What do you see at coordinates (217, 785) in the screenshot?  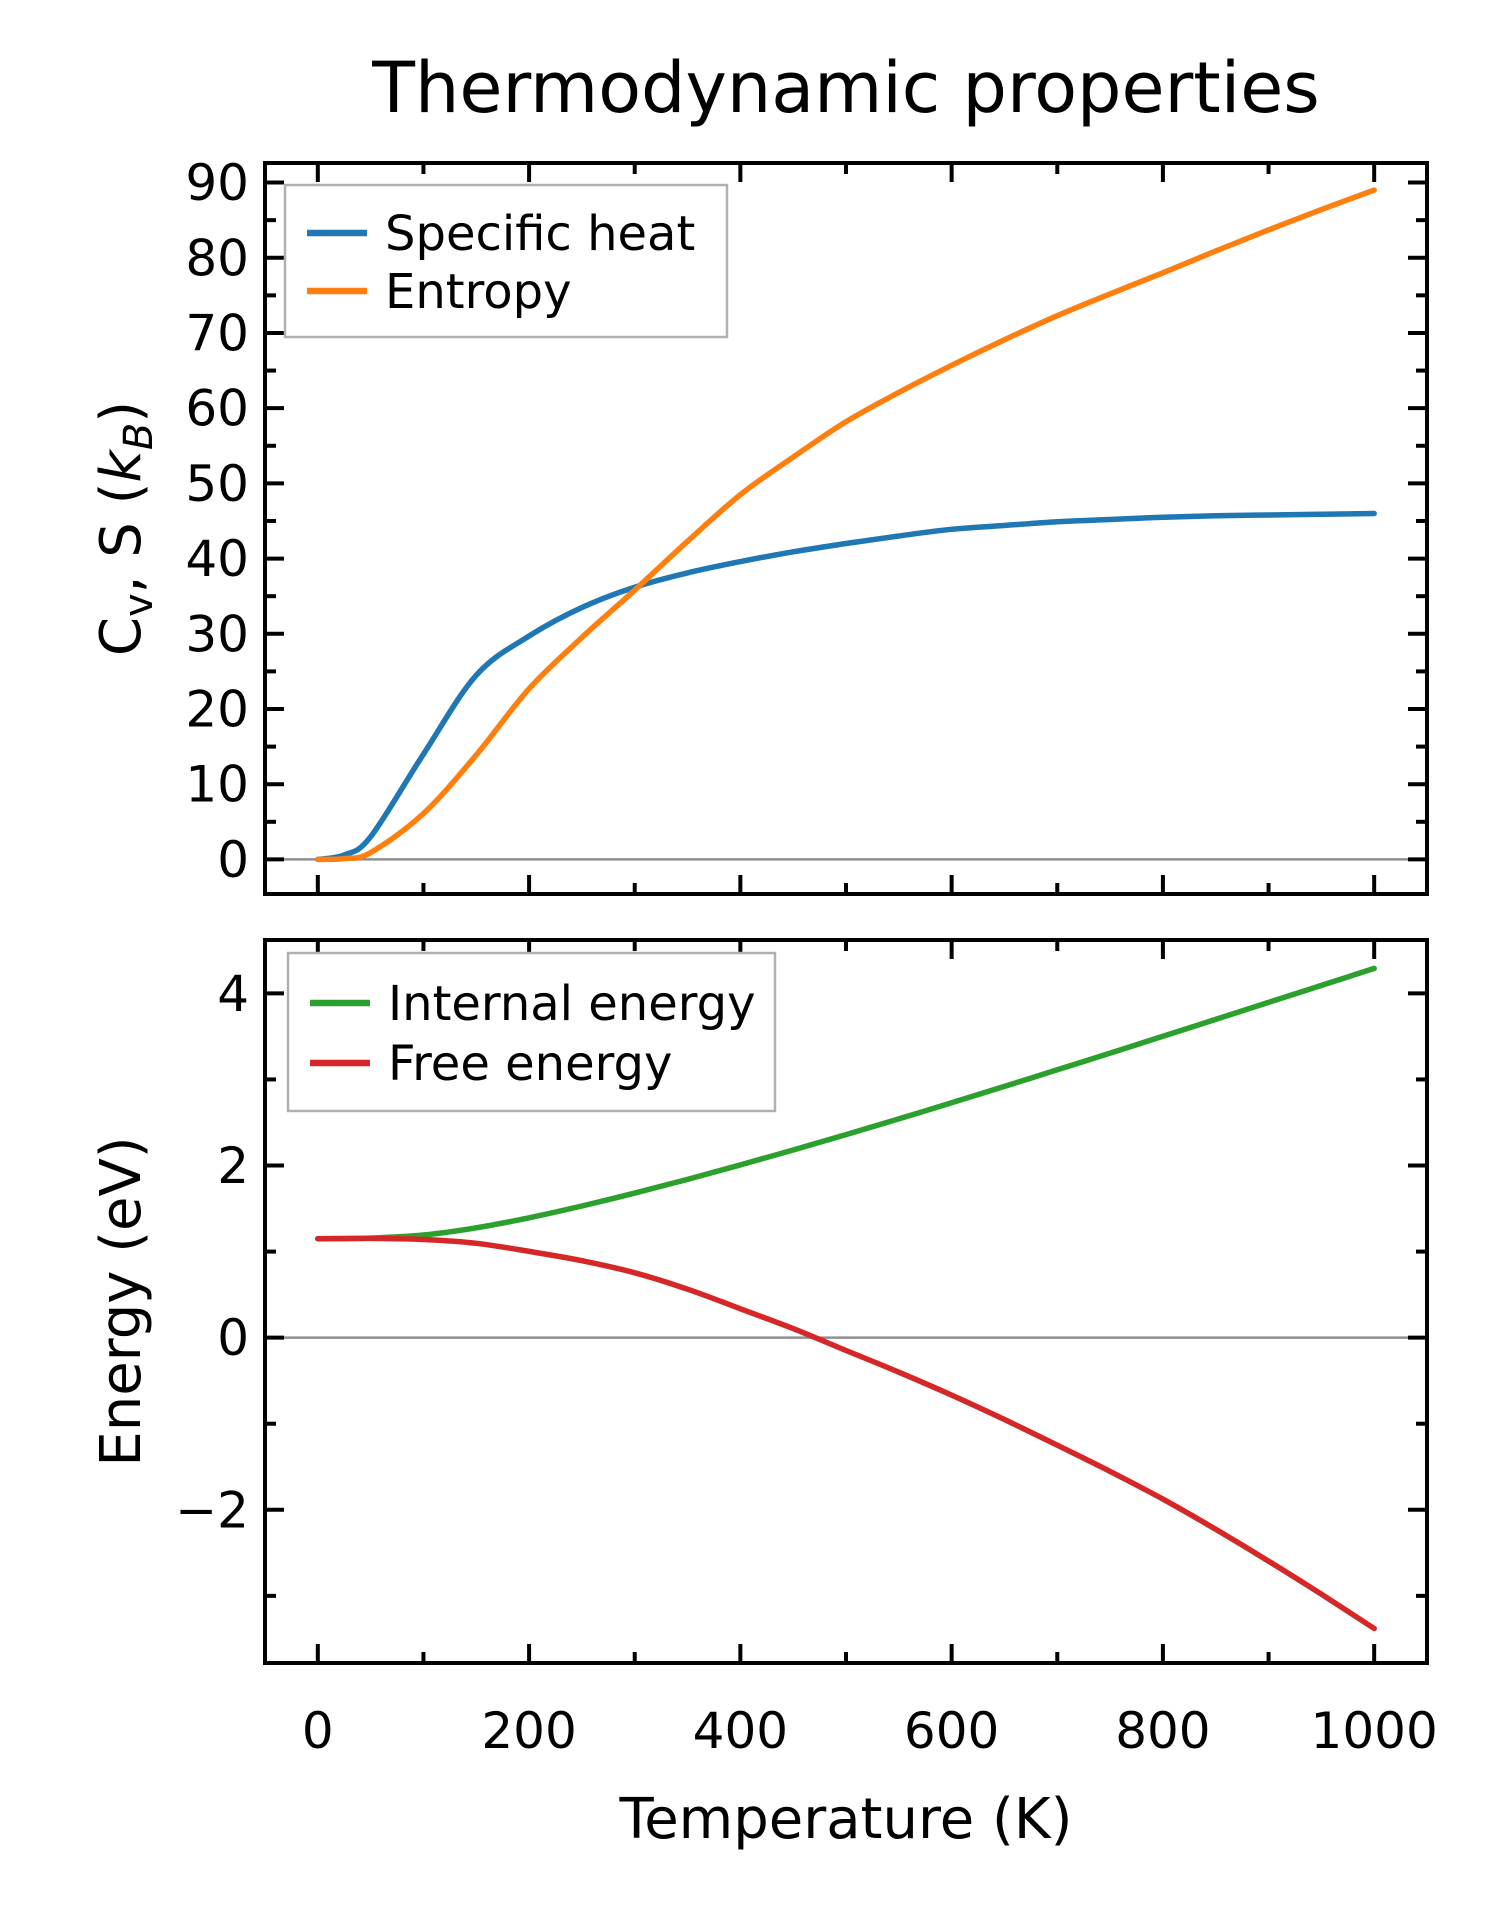 I see `y-tick-label: 10` at bounding box center [217, 785].